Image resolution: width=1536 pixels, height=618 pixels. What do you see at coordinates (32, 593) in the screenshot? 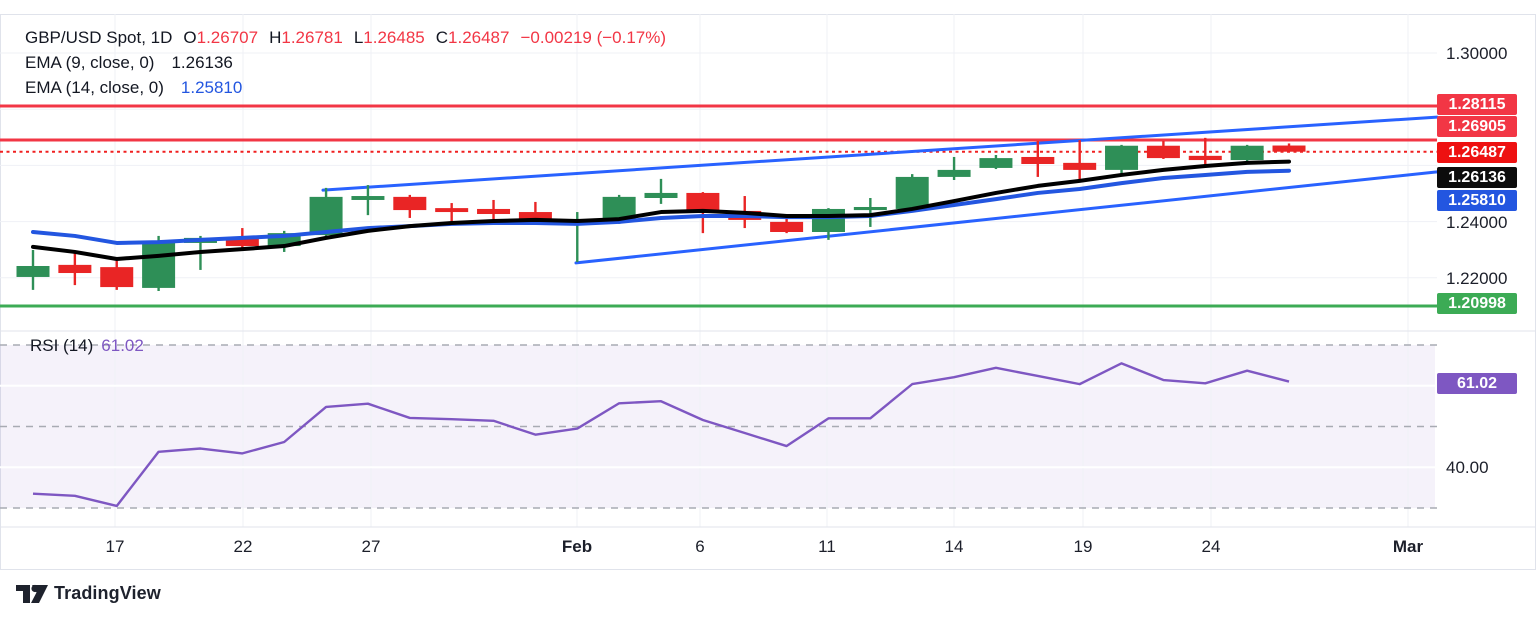
I see `tradingview-logo-icon` at bounding box center [32, 593].